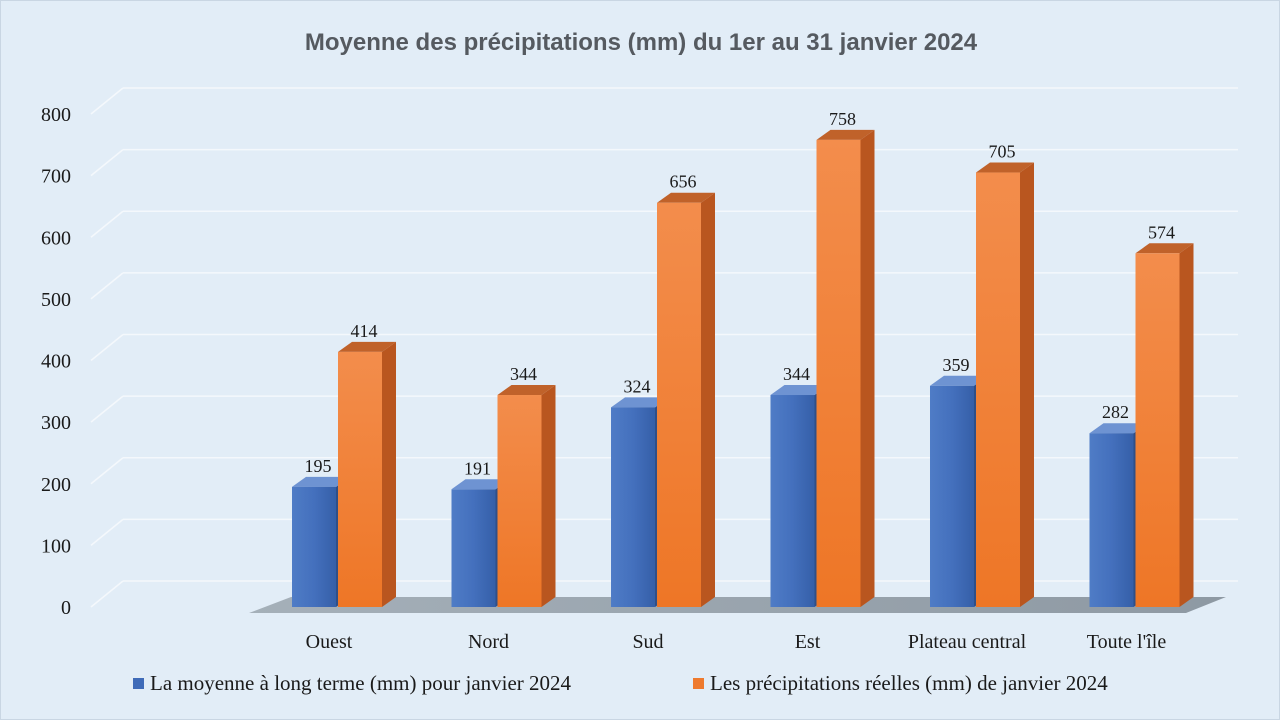  I want to click on data-label: 574, so click(1161, 232).